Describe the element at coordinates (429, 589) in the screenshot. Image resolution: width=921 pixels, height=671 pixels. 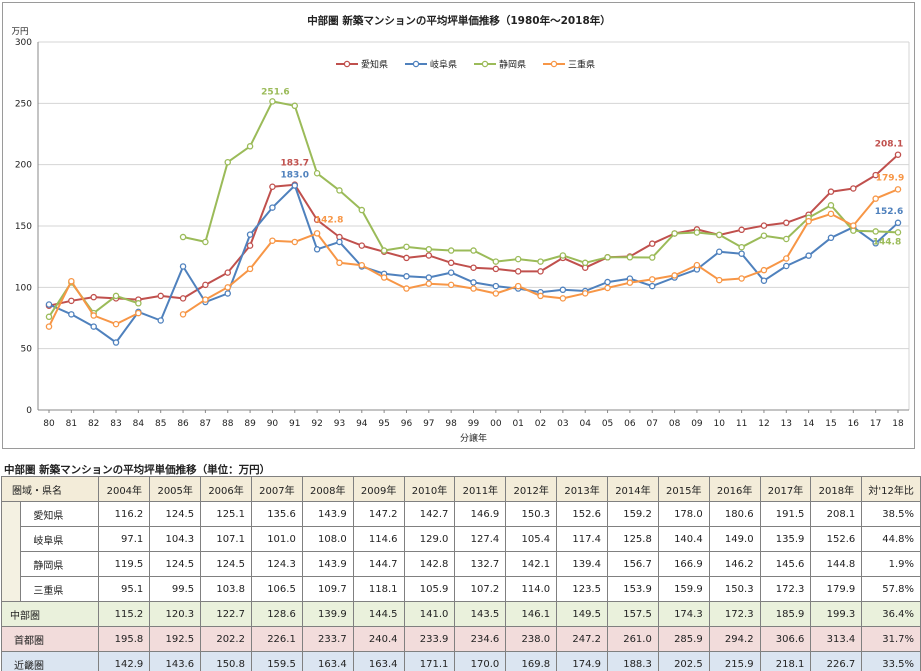
I see `table-cell: 105.9` at that location.